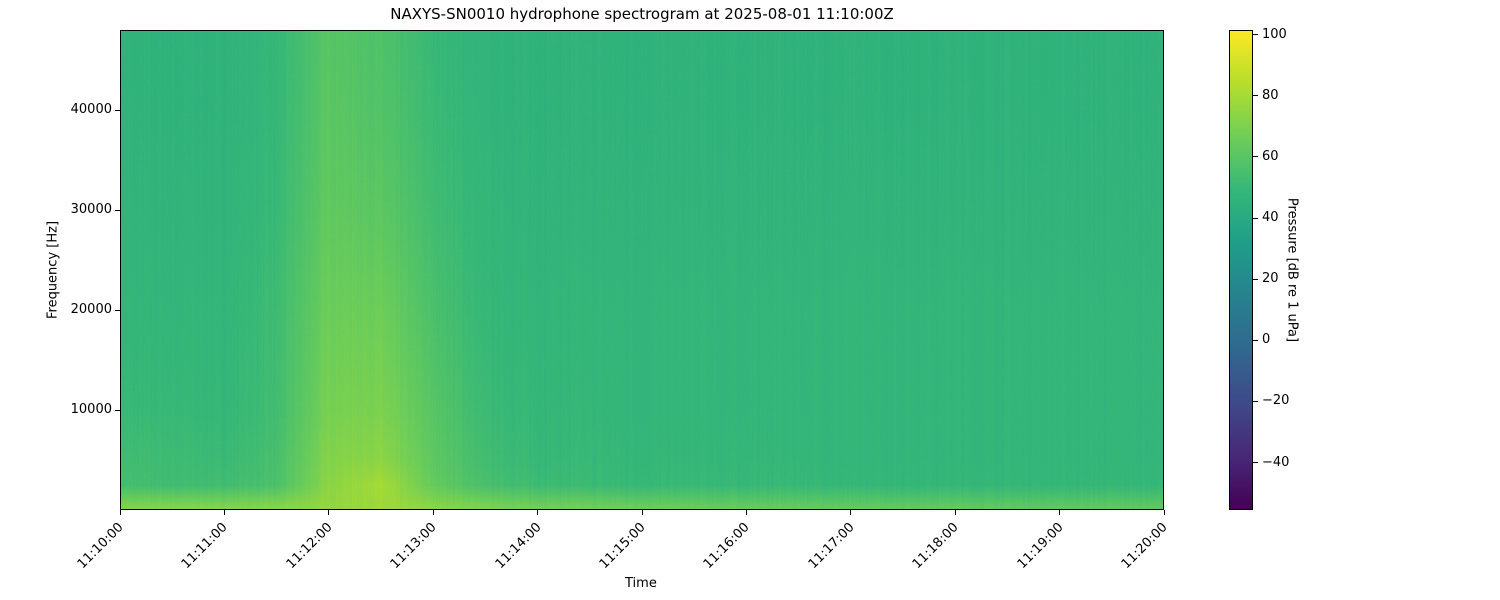  I want to click on x-axis-title: Time, so click(641, 583).